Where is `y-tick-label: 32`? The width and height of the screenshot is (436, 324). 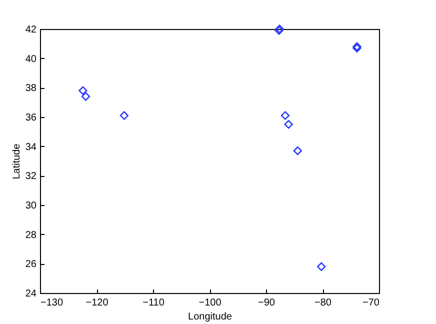
y-tick-label: 32 is located at coordinates (31, 176).